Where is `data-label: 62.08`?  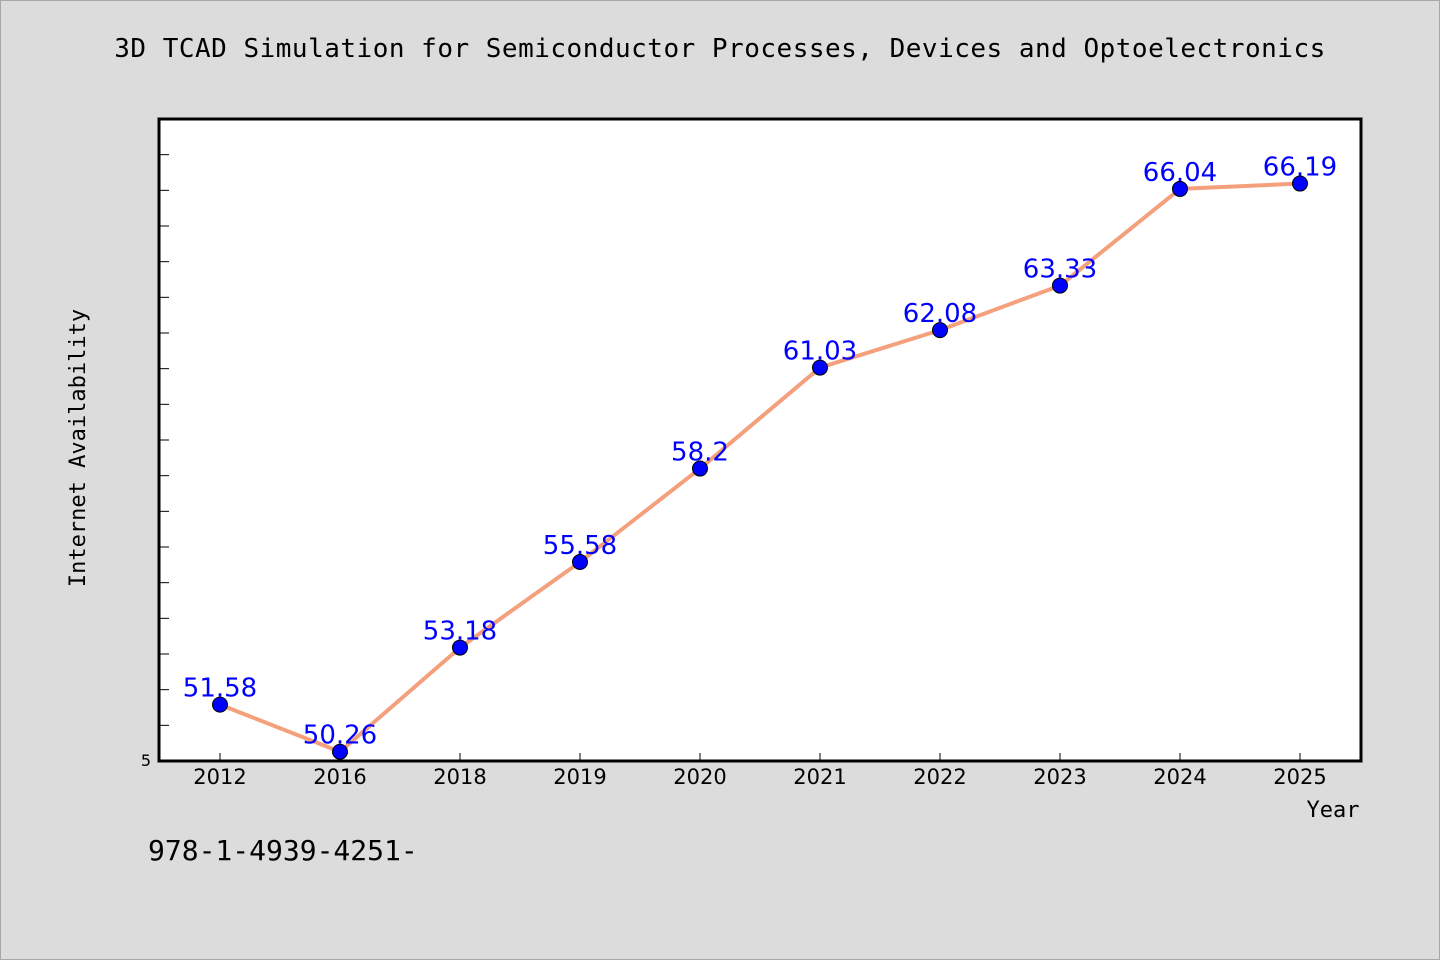 data-label: 62.08 is located at coordinates (940, 314).